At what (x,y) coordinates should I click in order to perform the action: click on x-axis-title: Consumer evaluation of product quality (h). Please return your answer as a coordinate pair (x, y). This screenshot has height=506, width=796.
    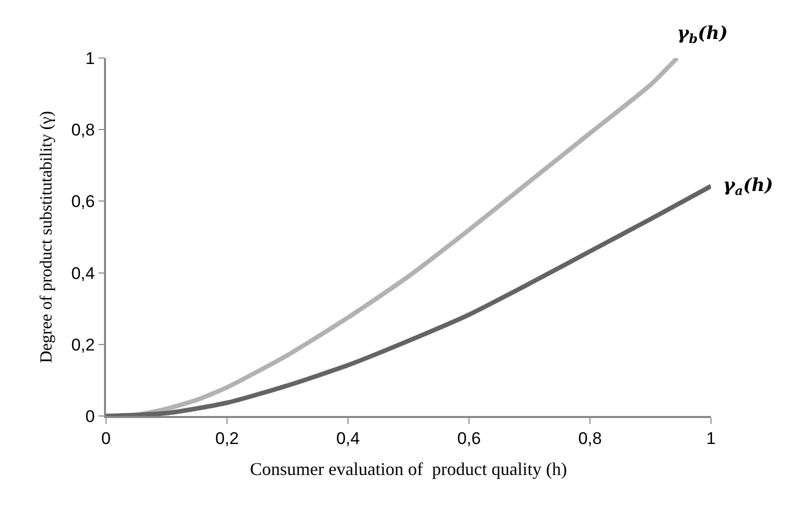
    Looking at the image, I should click on (408, 468).